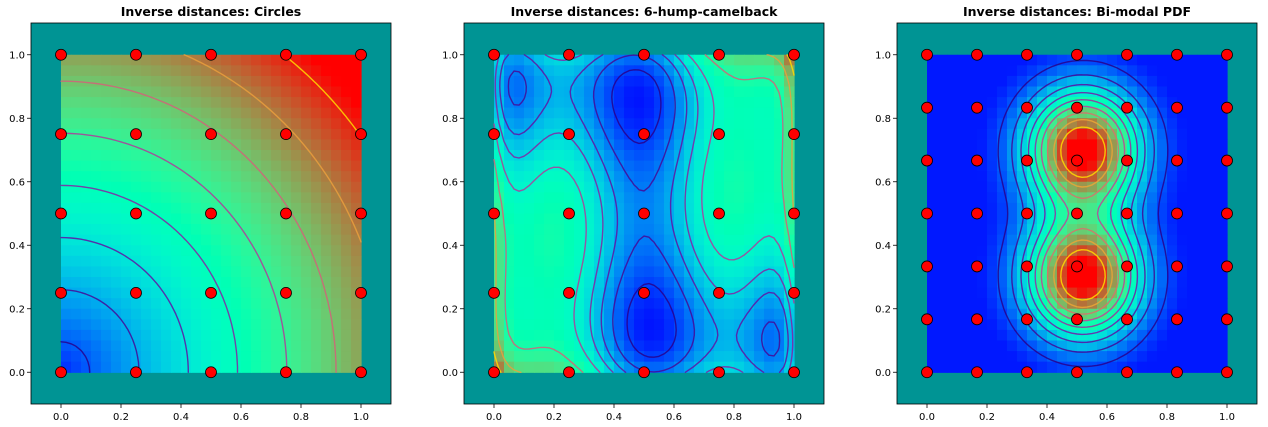  Describe the element at coordinates (883, 373) in the screenshot. I see `y-tick-label: 0.0` at that location.